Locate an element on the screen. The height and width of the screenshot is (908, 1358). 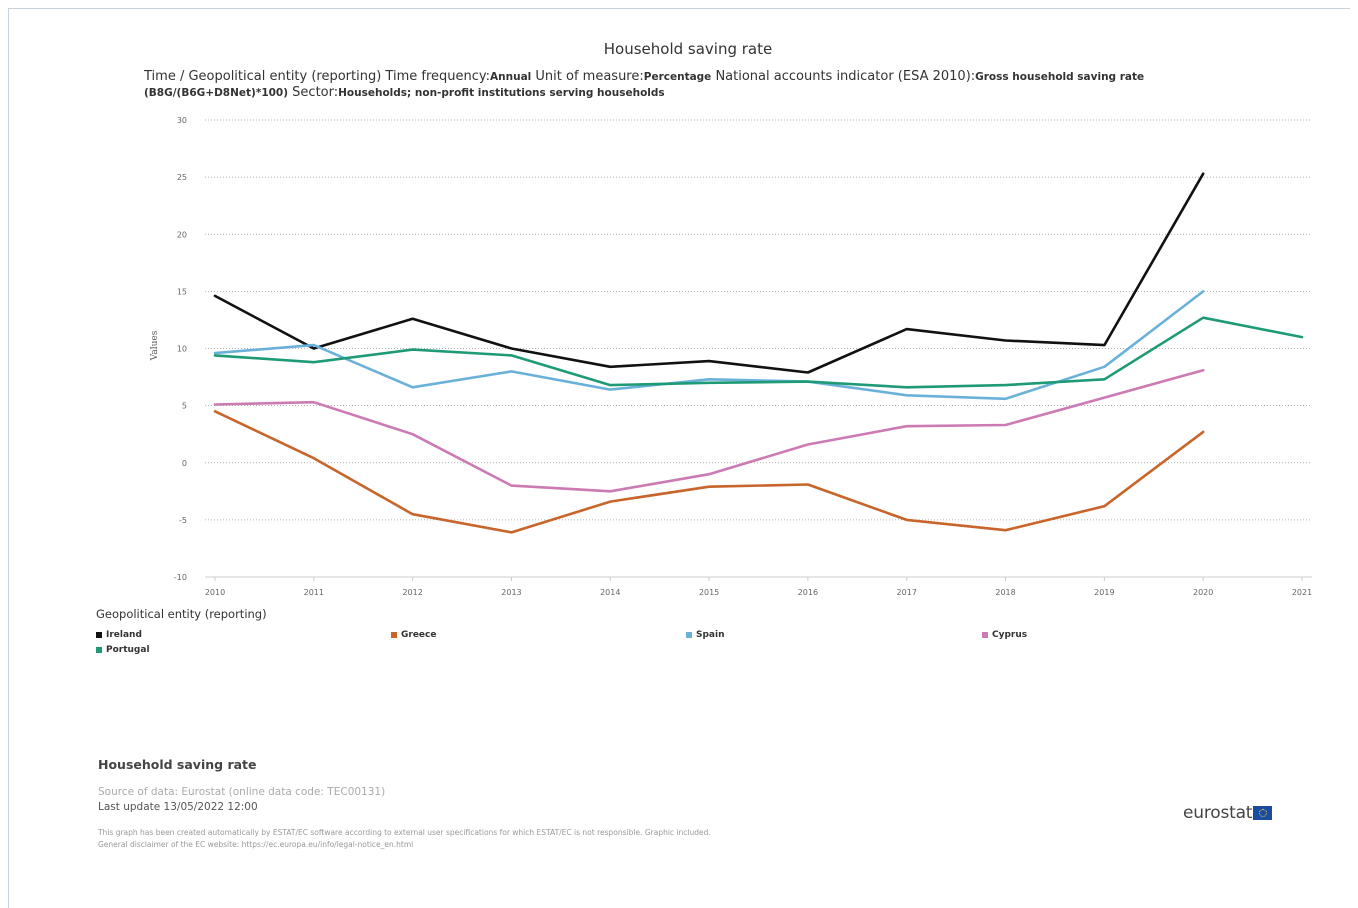
eurostat-logo: eurostat is located at coordinates (1228, 813).